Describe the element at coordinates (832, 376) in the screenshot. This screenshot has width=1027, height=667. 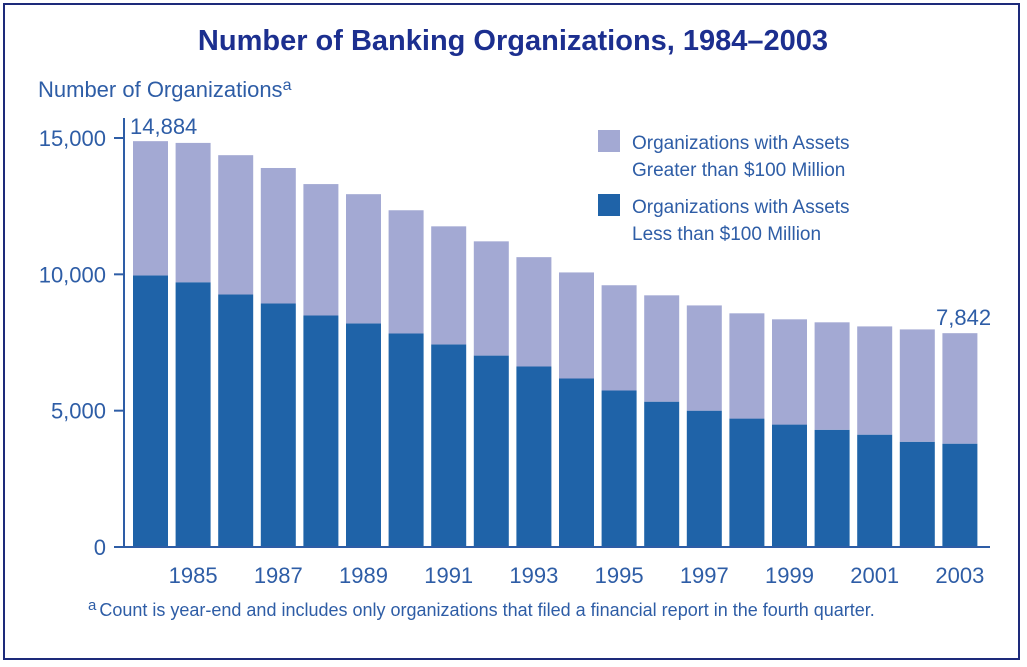
I see `bar-large-assets-2000` at that location.